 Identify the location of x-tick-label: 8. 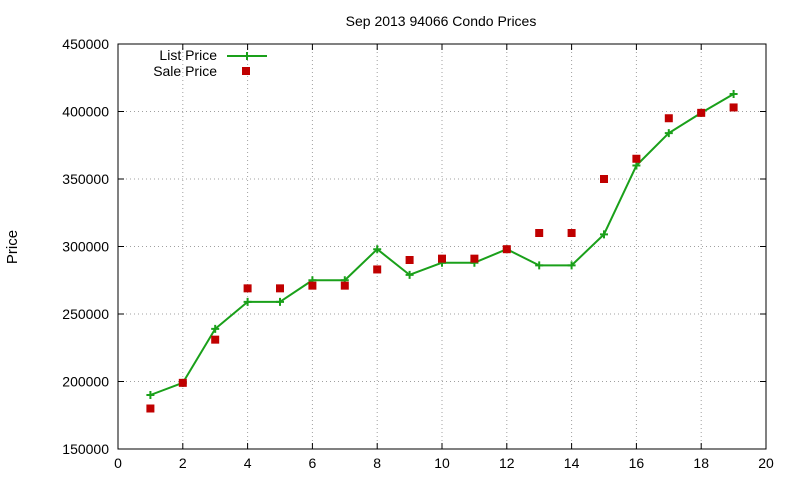
(377, 463).